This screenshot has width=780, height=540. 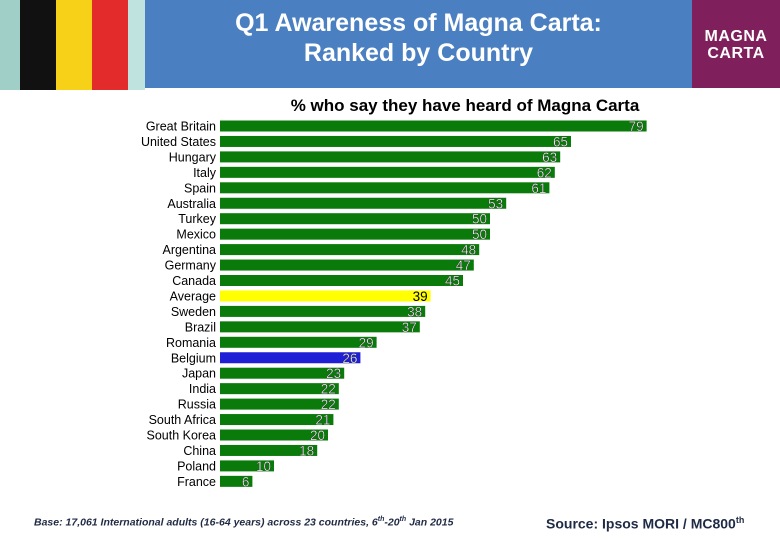 What do you see at coordinates (199, 451) in the screenshot?
I see `category-label-china: China` at bounding box center [199, 451].